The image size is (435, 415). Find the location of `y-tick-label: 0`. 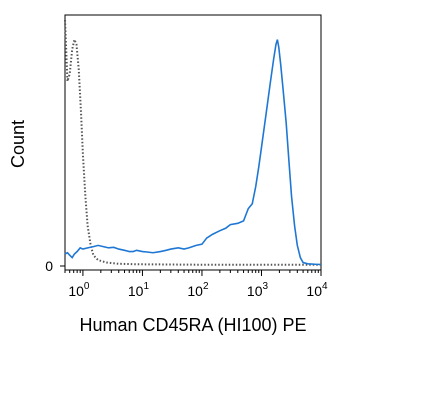

y-tick-label: 0 is located at coordinates (49, 266).